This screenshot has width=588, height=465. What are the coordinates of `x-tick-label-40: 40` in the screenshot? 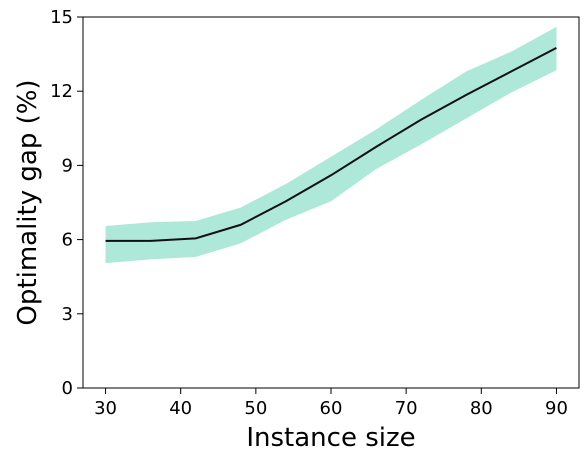 It's located at (180, 408).